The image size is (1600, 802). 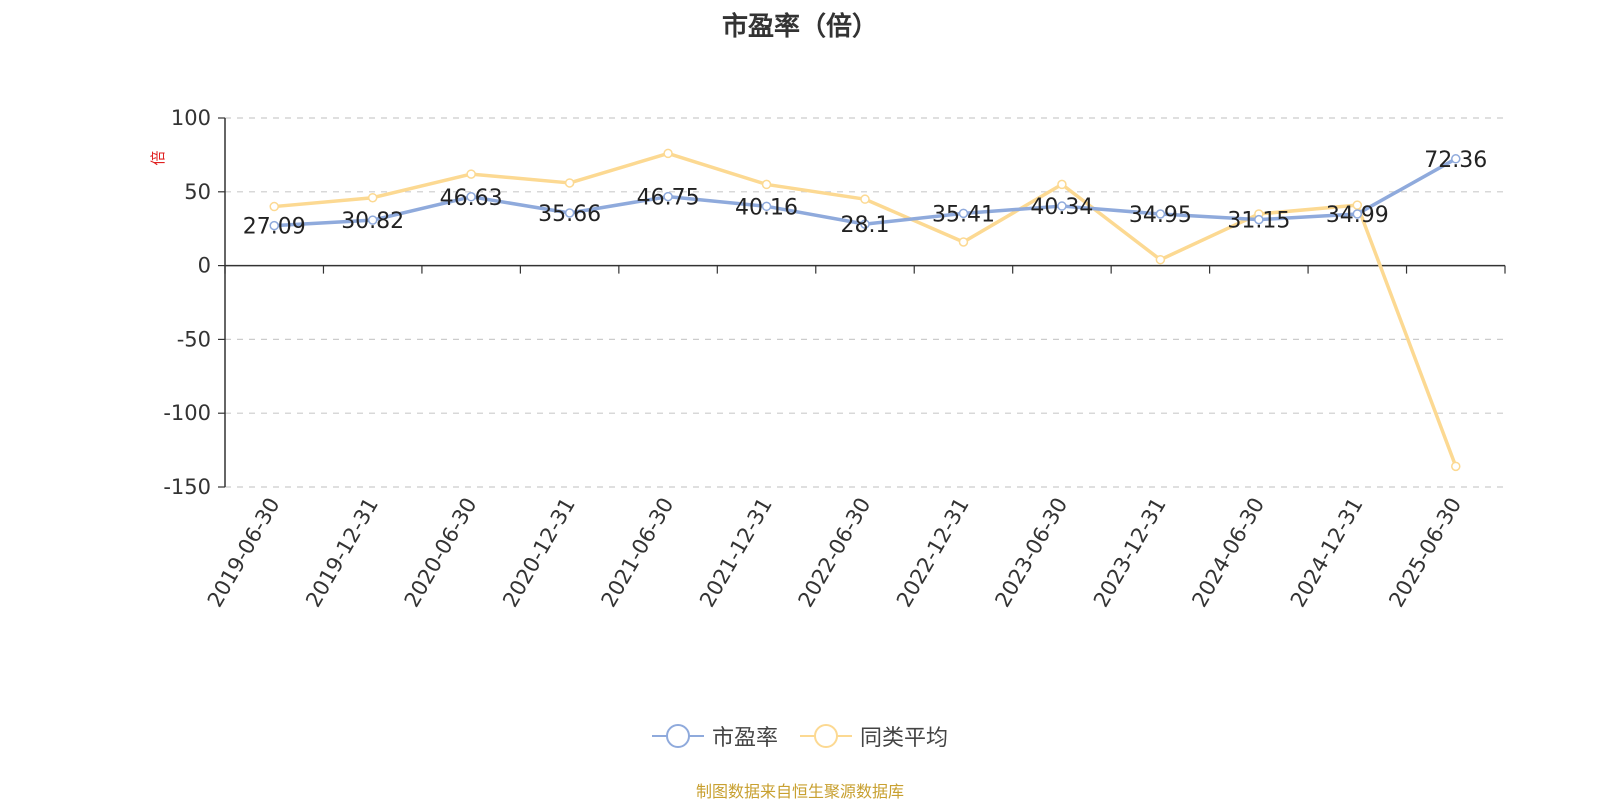 I want to click on data-label-pe: 28.1, so click(x=865, y=225).